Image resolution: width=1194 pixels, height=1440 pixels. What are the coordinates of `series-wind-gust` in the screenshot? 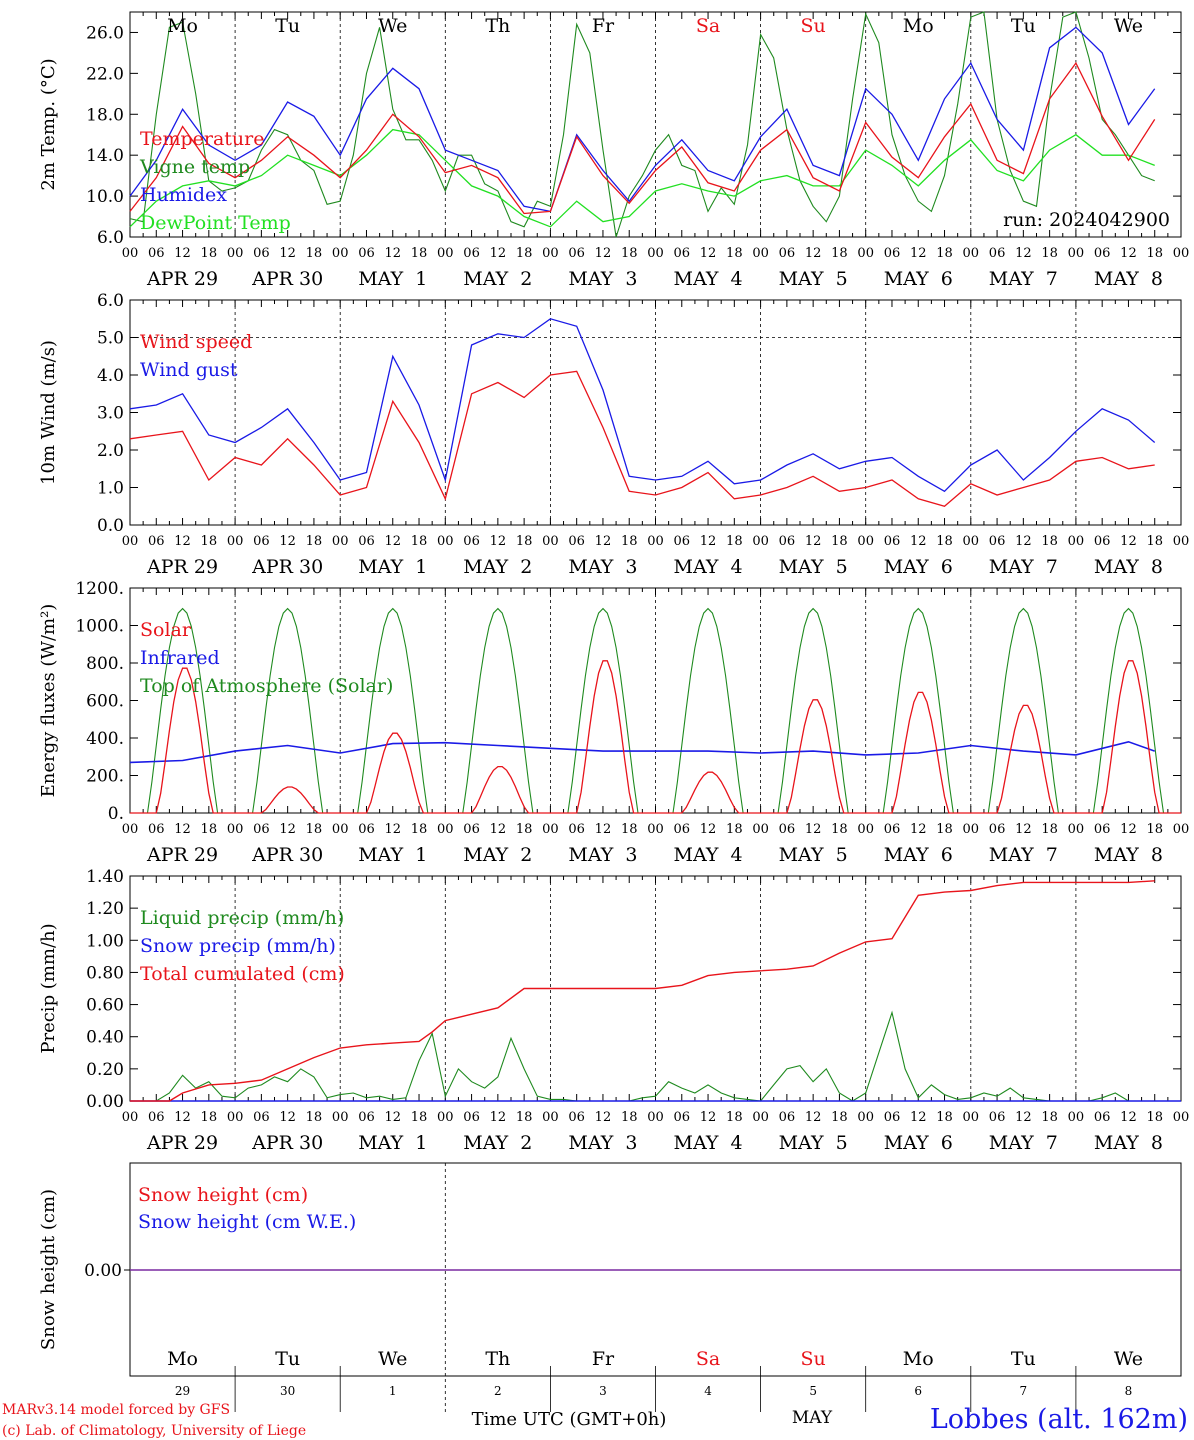 It's located at (642, 405).